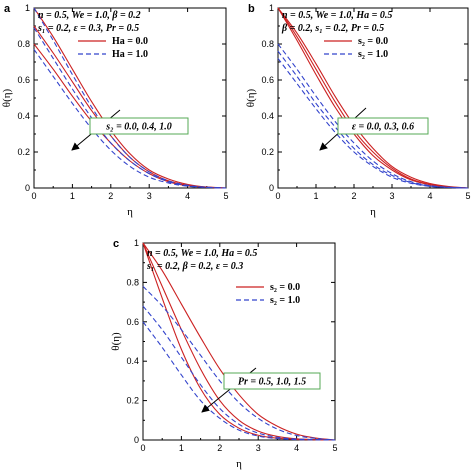  I want to click on annotation-text: ε = 0.0, 0.3, 0.6, so click(383, 127).